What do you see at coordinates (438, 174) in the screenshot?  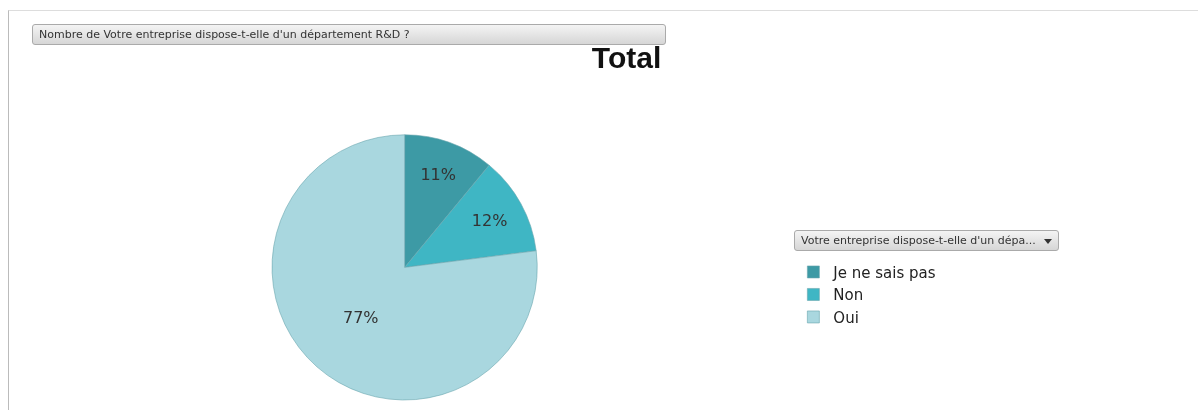 I see `data-label: 11%` at bounding box center [438, 174].